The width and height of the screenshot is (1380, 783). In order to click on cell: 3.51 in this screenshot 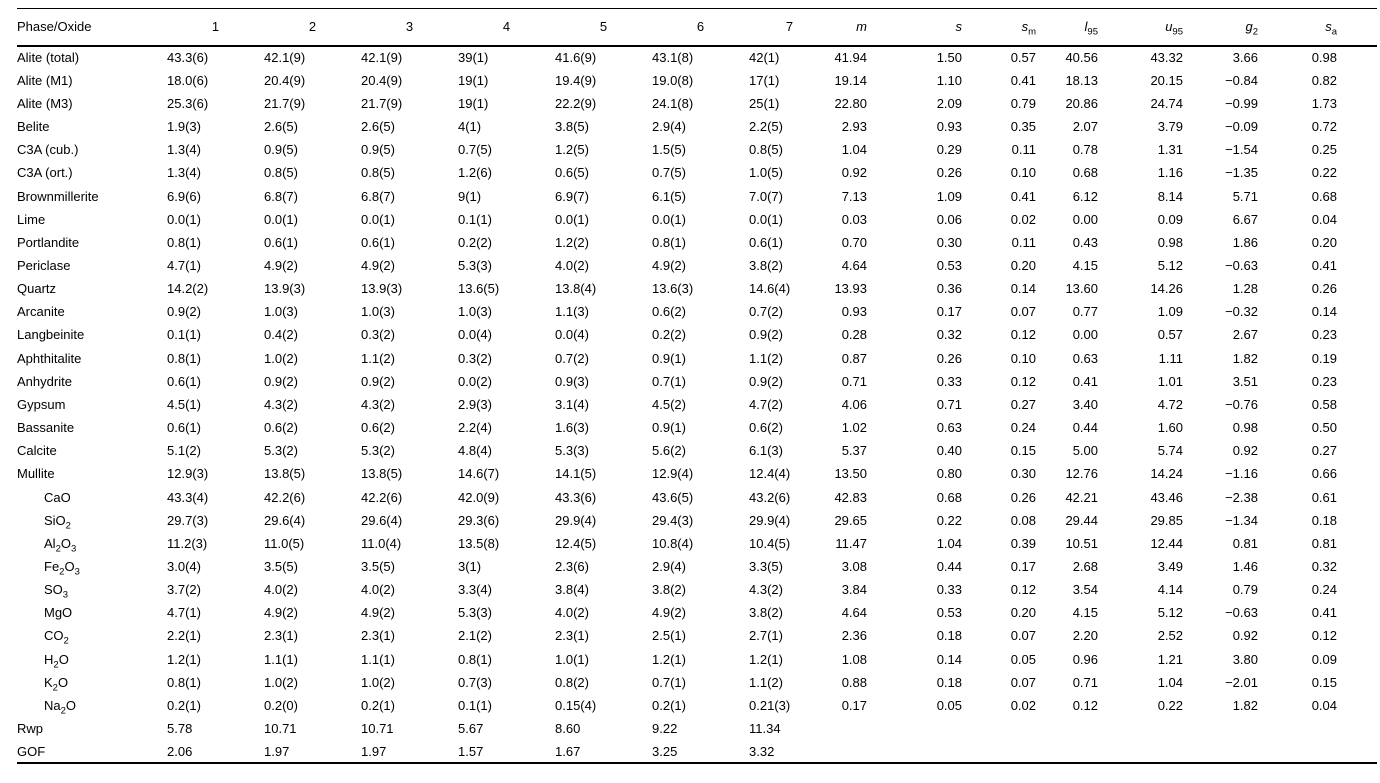, I will do `click(1245, 381)`.